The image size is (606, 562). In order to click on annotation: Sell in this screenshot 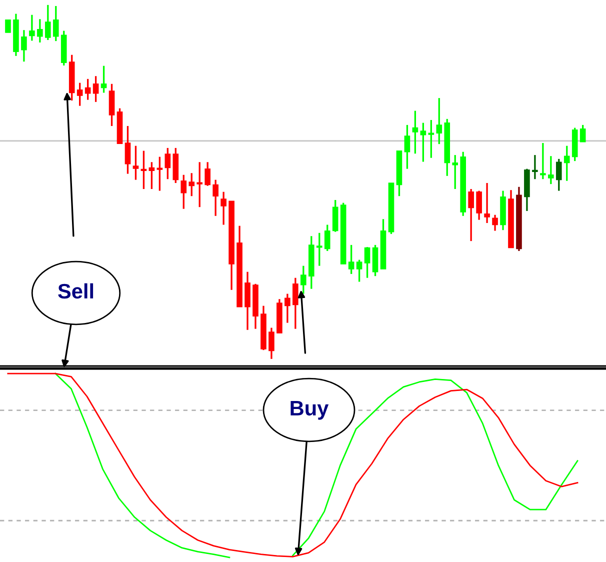, I will do `click(76, 291)`.